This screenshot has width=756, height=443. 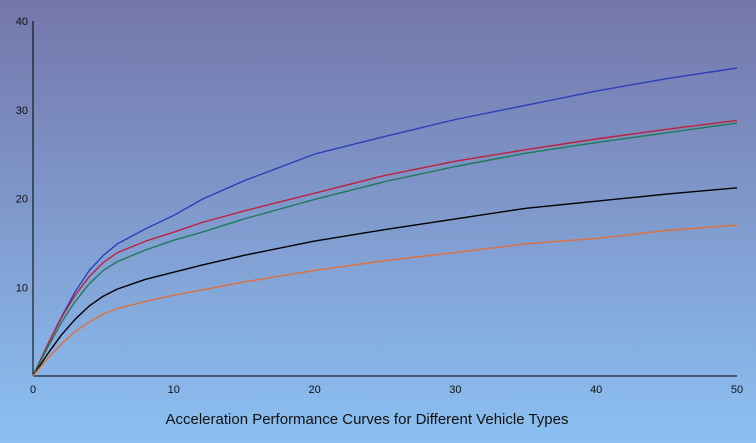 What do you see at coordinates (314, 390) in the screenshot?
I see `x-tick-label: 20` at bounding box center [314, 390].